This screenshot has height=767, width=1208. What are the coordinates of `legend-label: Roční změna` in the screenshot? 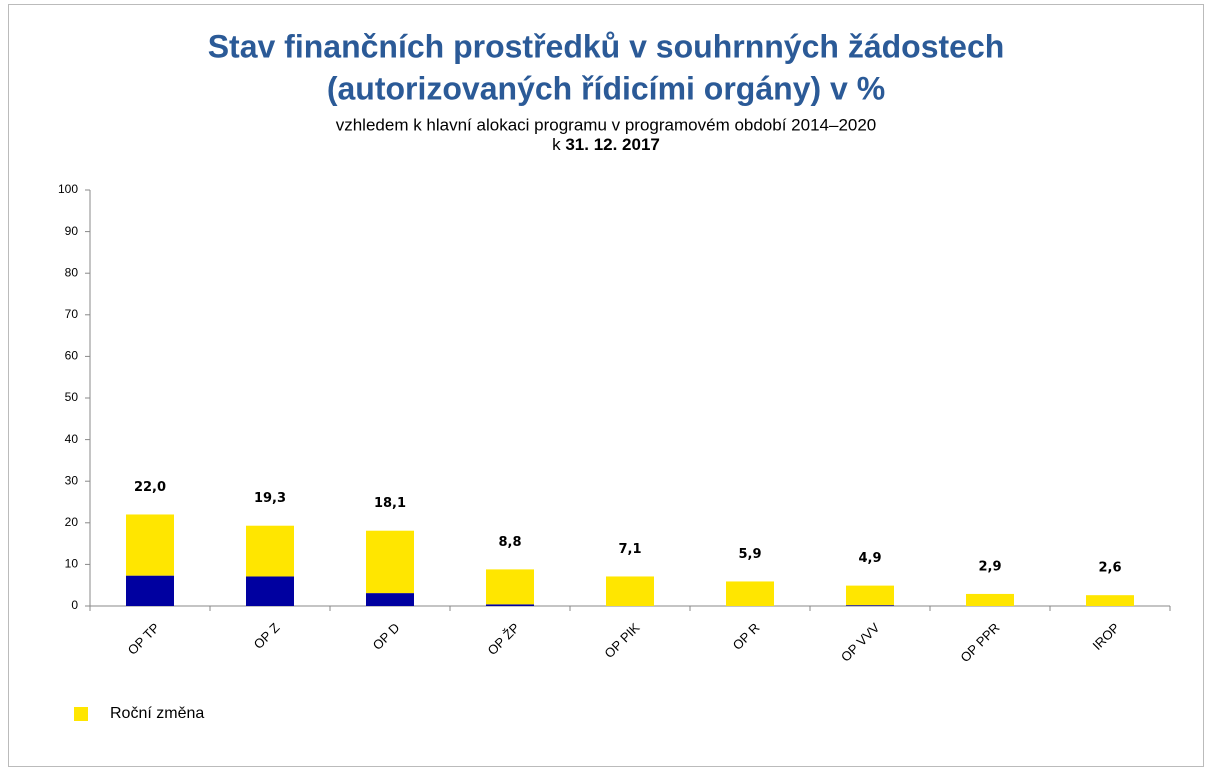 It's located at (157, 713).